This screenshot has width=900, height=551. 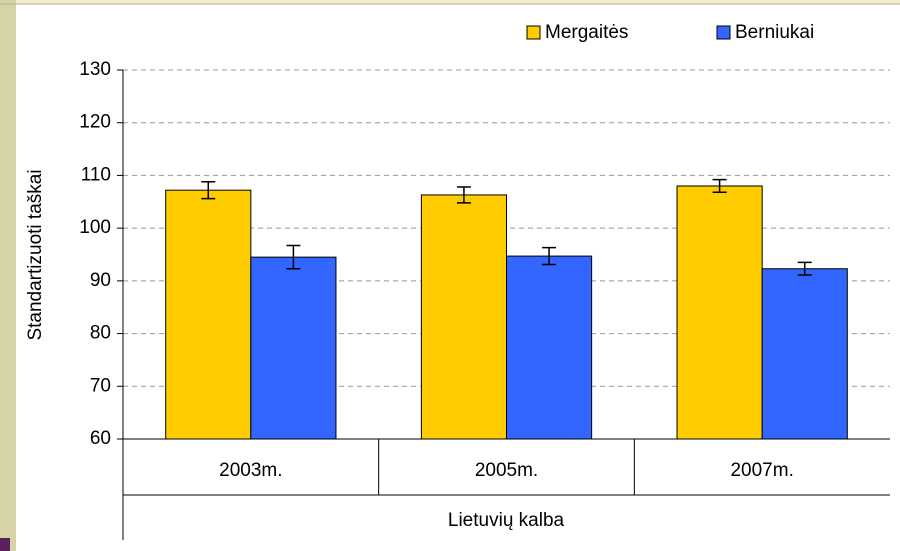 What do you see at coordinates (506, 520) in the screenshot?
I see `x-axis-label: Lietuvių kalba` at bounding box center [506, 520].